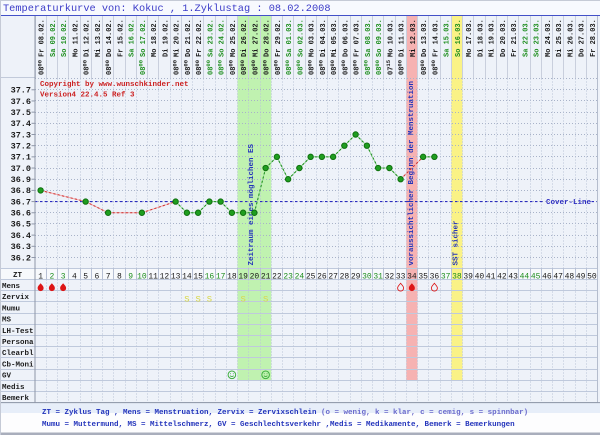 Image resolution: width=600 pixels, height=435 pixels. Describe the element at coordinates (513, 276) in the screenshot. I see `svg-text: 43` at that location.